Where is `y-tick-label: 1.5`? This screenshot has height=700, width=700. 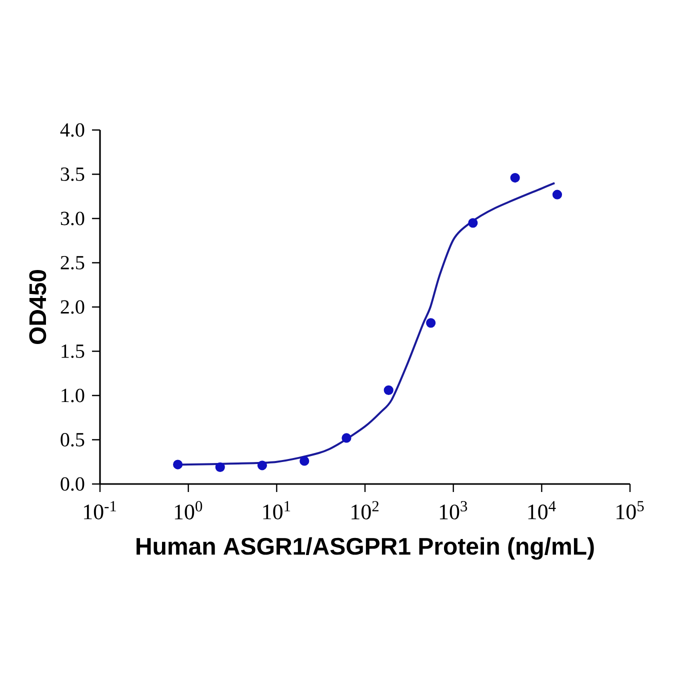
y-tick-label: 1.5 is located at coordinates (73, 351).